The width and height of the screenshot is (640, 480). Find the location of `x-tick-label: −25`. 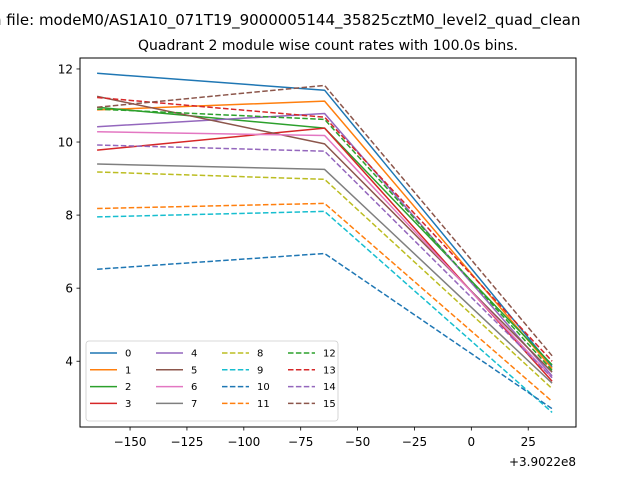

x-tick-label: −25 is located at coordinates (414, 442).